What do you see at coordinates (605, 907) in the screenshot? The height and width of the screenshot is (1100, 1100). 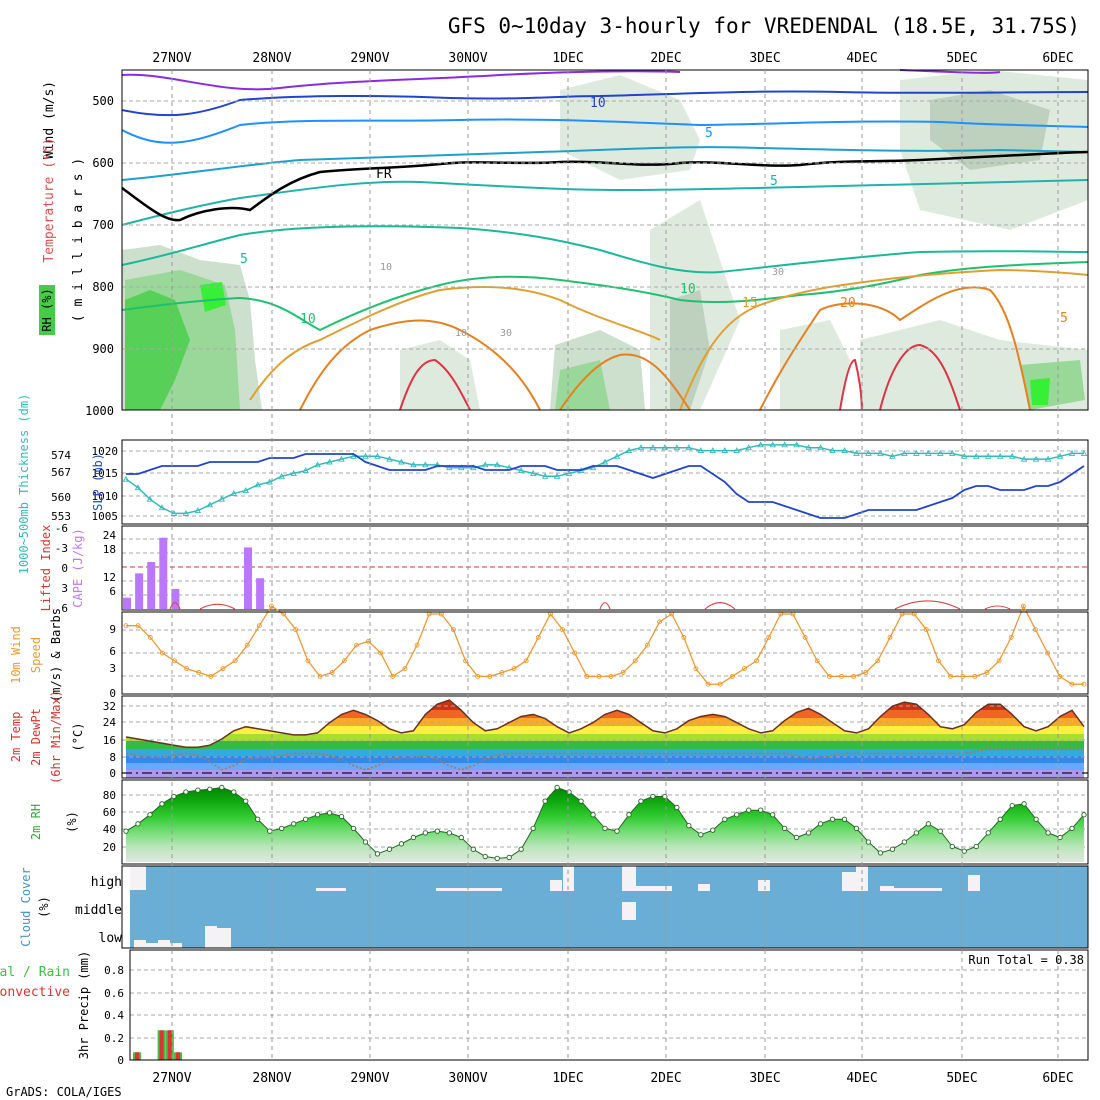 I see `cloud-panel-frame` at bounding box center [605, 907].